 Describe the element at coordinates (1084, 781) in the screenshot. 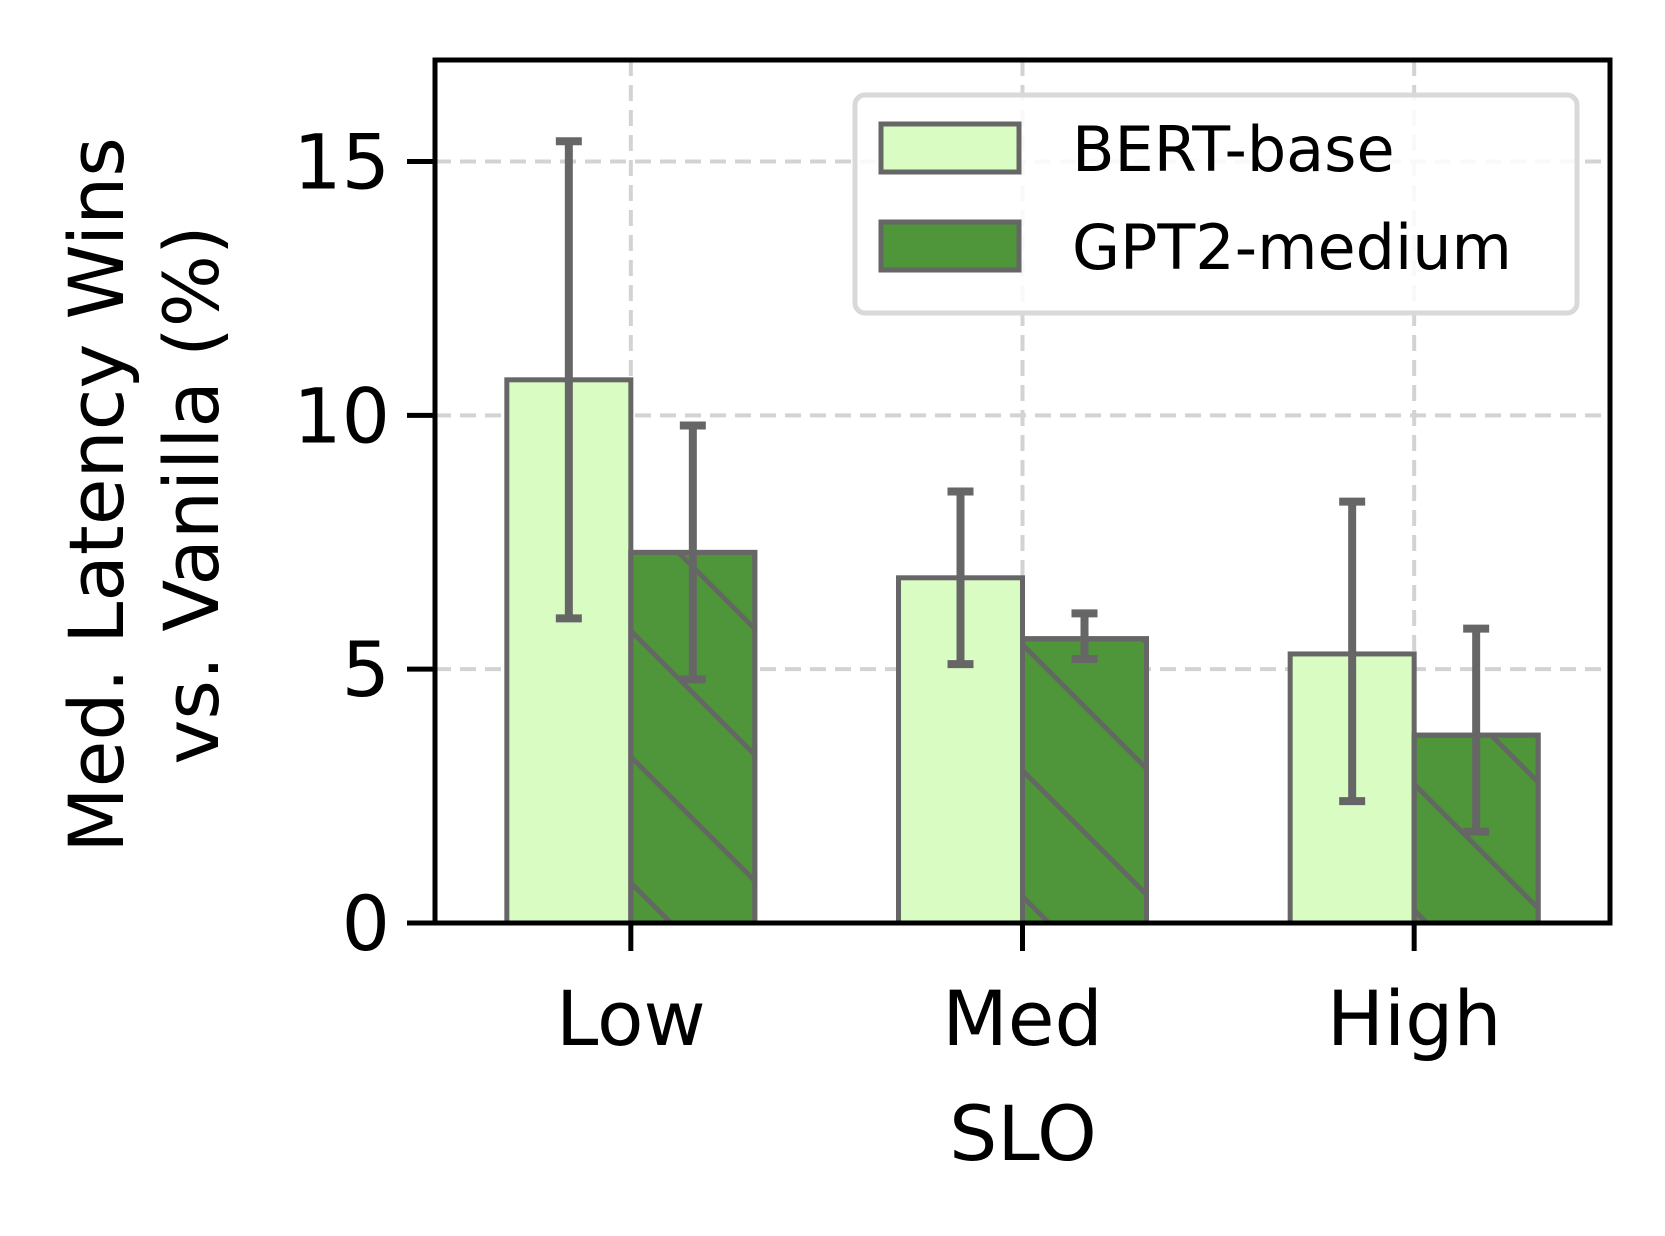

I see `bar-hatch-gpt2-medium-med` at that location.